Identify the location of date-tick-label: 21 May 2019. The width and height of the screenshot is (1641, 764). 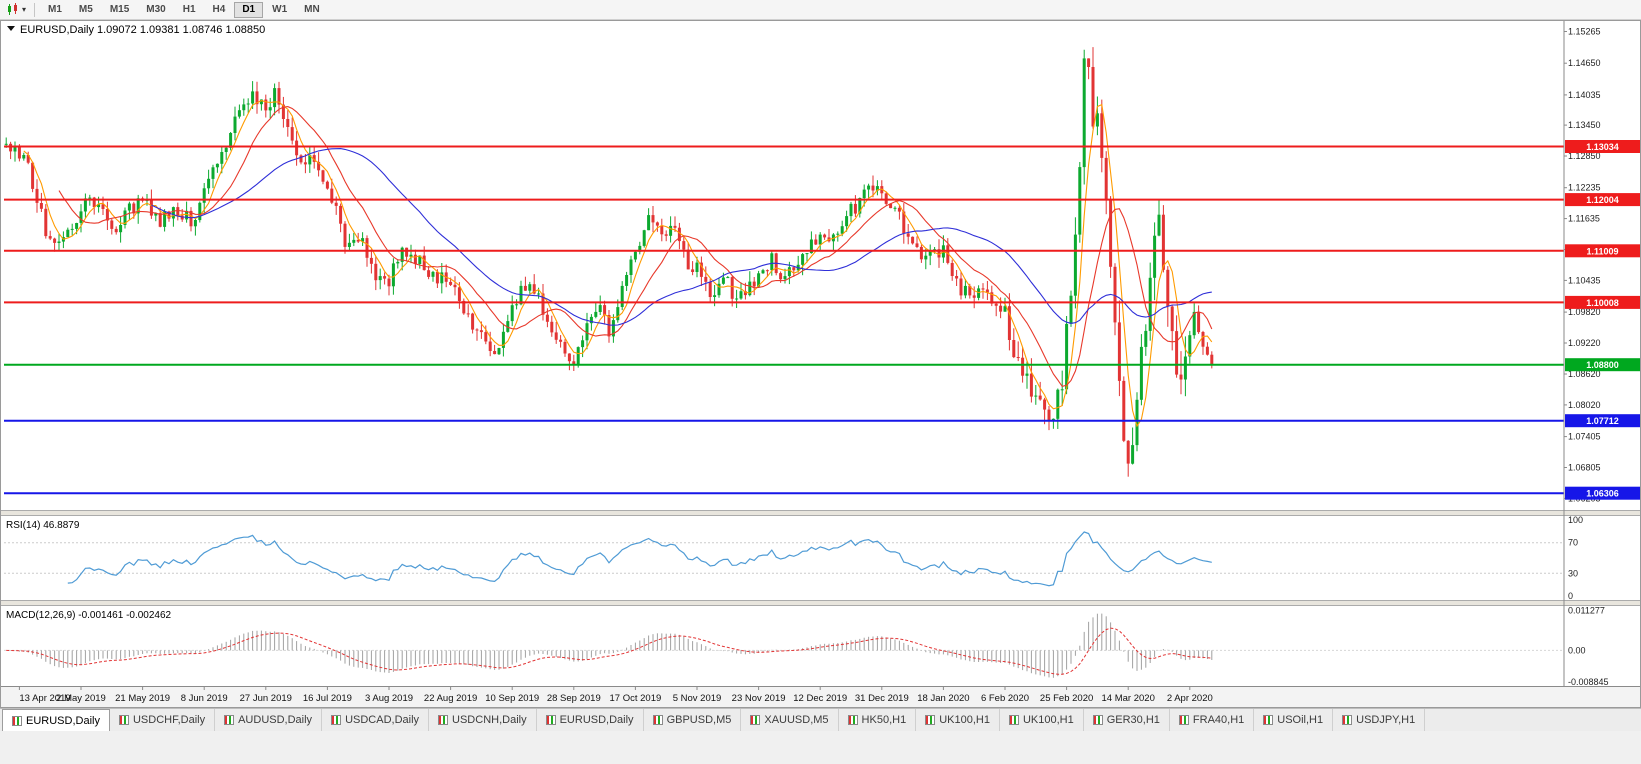
(142, 698).